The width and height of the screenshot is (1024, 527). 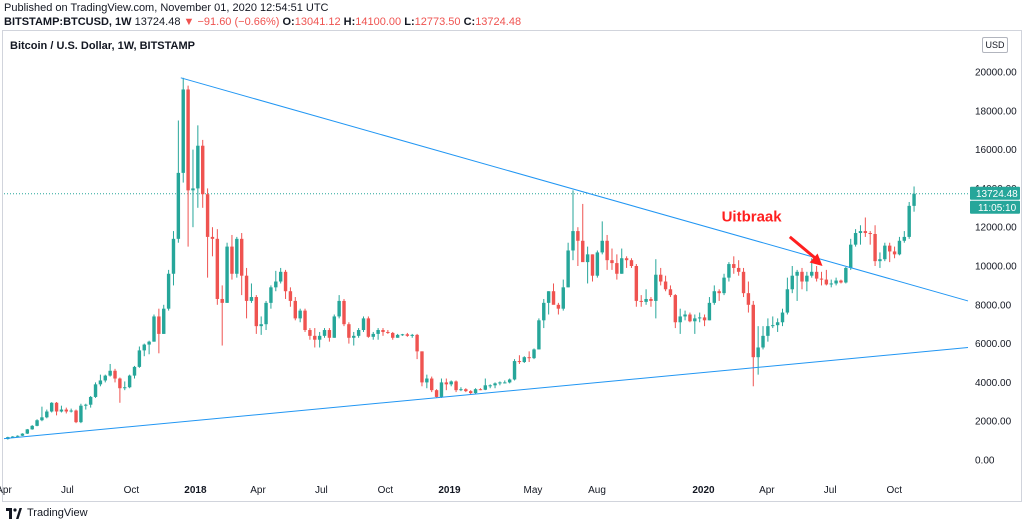 I want to click on x-tick-label: 2019, so click(x=449, y=490).